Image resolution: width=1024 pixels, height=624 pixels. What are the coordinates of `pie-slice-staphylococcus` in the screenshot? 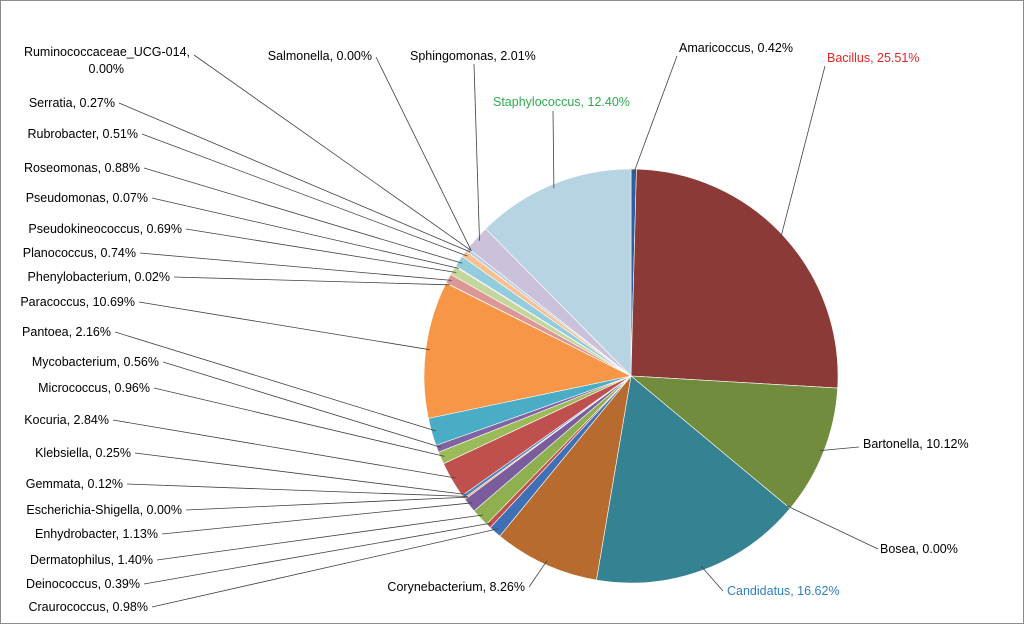 It's located at (558, 272).